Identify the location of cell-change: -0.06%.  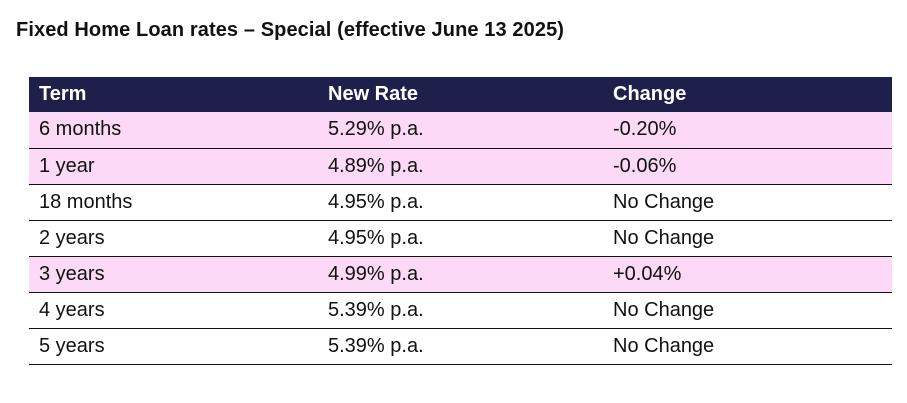
(645, 165).